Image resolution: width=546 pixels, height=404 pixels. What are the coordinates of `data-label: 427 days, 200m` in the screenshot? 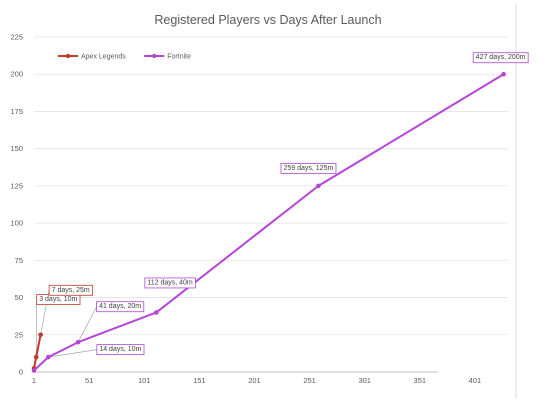 It's located at (501, 57).